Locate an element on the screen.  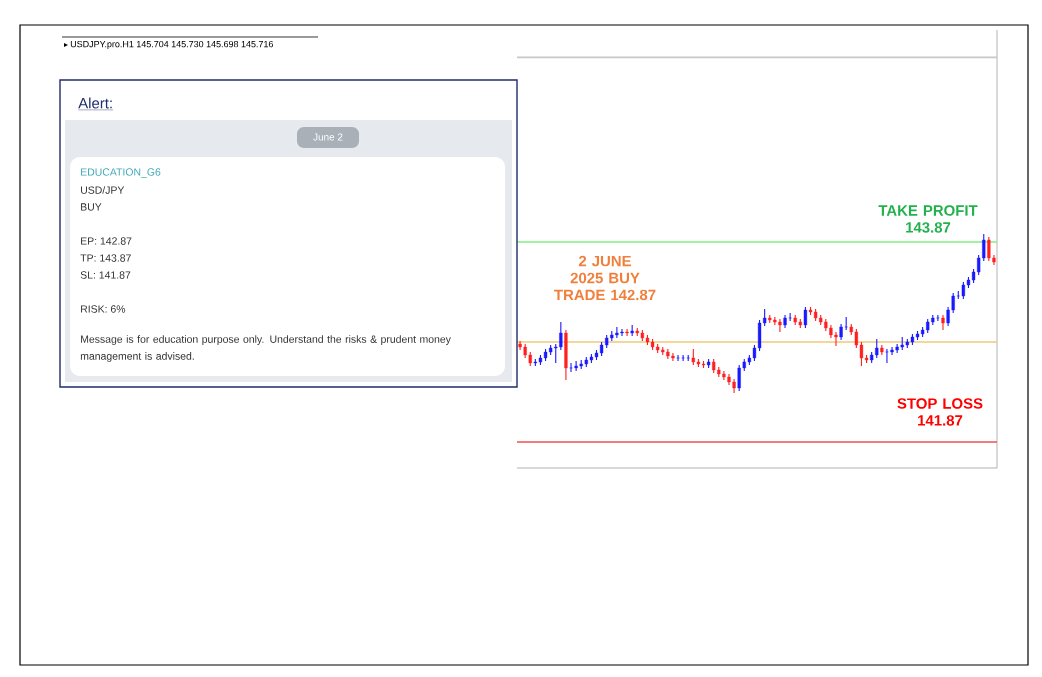
ref-line-label: 2 JUNE 2025 BUY TRADE 142.87 is located at coordinates (605, 278).